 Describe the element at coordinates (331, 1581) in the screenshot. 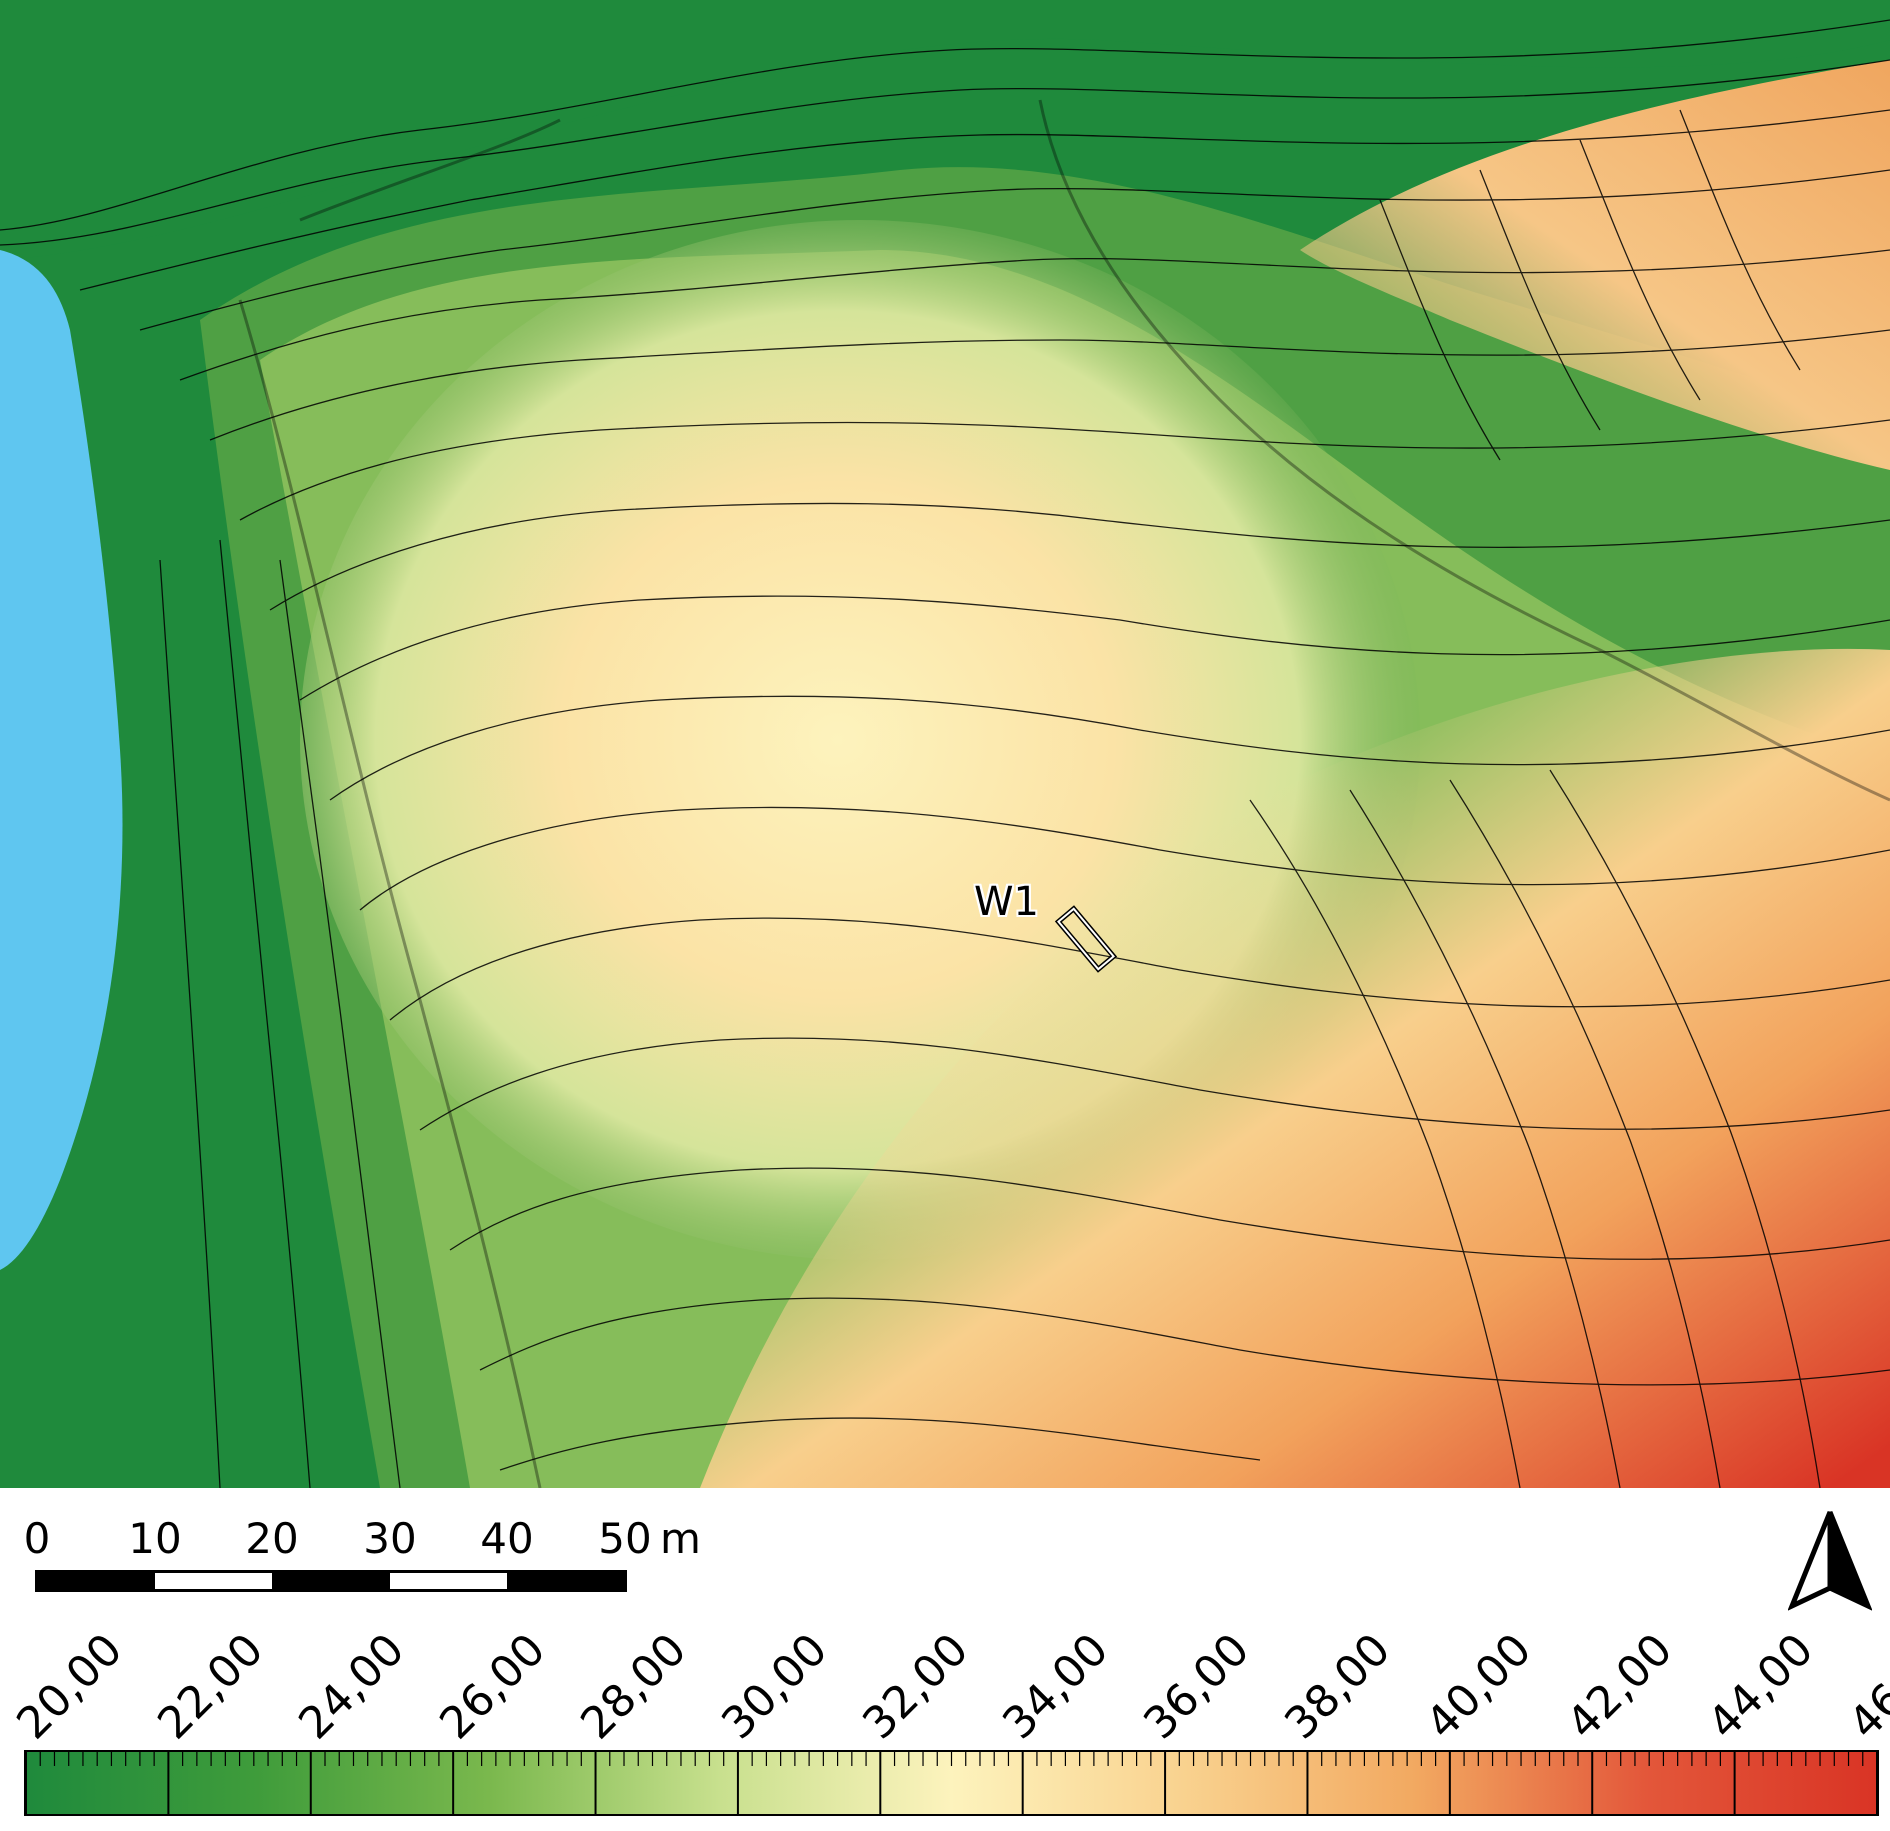

I see `scale-bar` at that location.